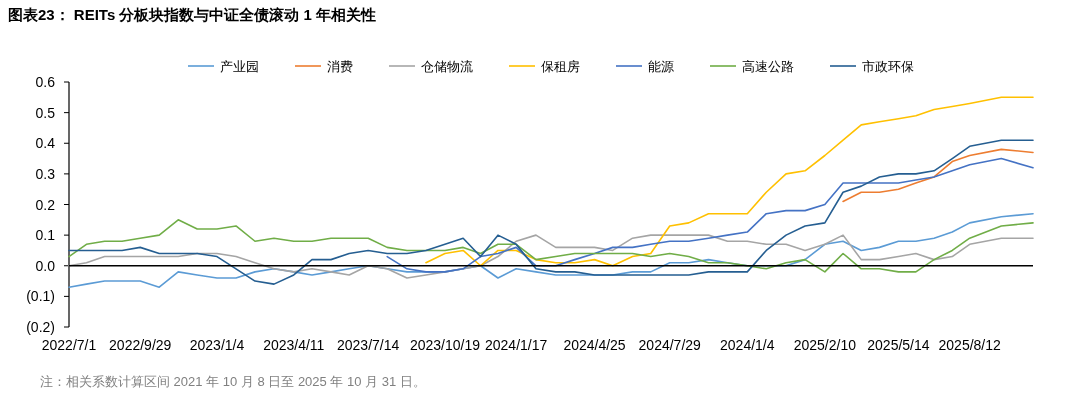 This screenshot has height=417, width=1080. What do you see at coordinates (670, 345) in the screenshot?
I see `x-tick-label: 2024/7/29` at bounding box center [670, 345].